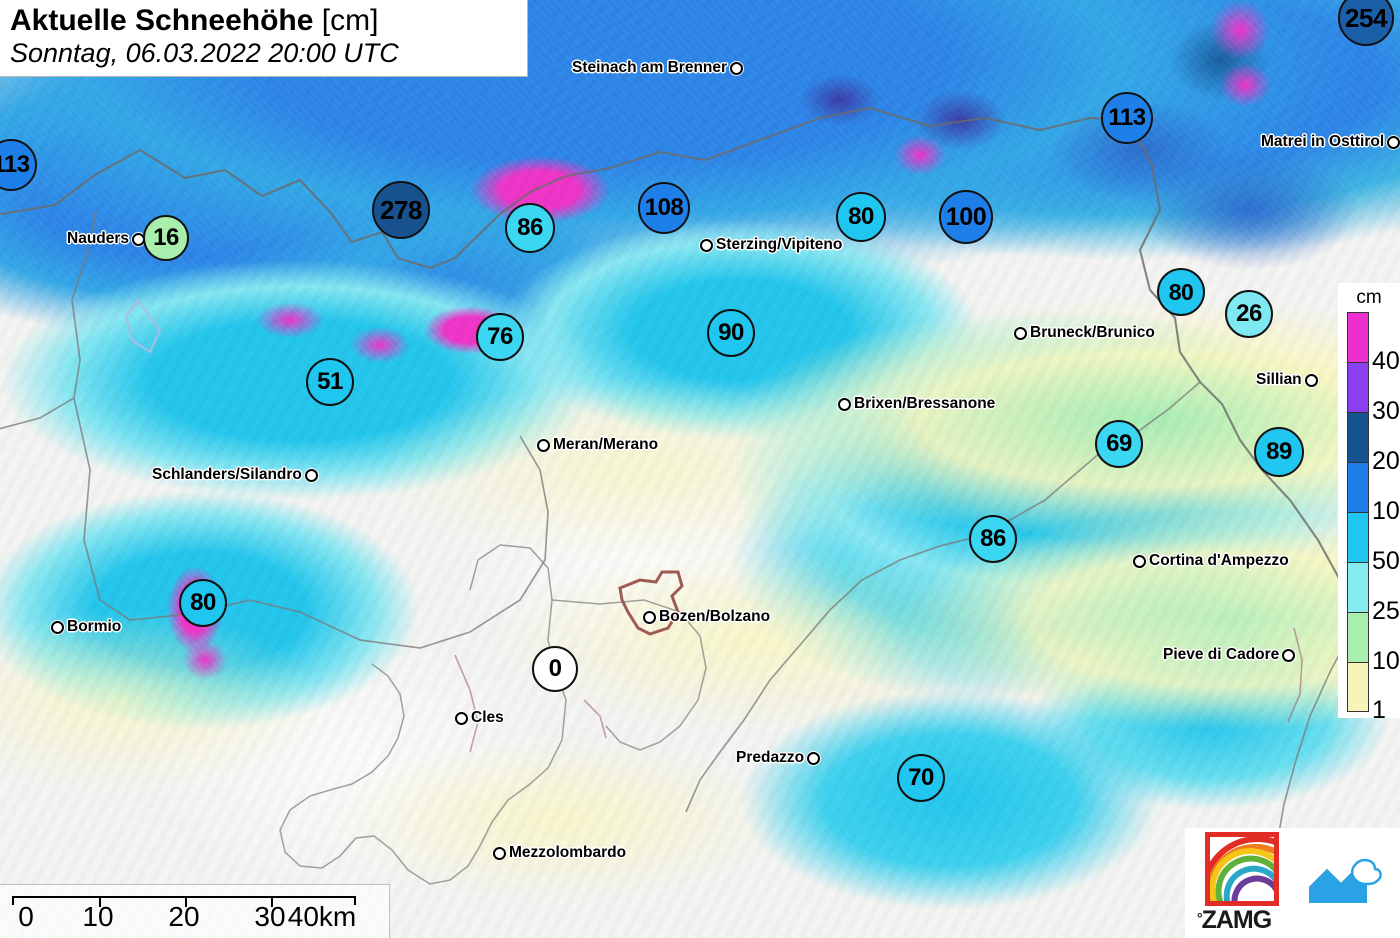 The image size is (1400, 938). I want to click on station-marker: 26, so click(1249, 314).